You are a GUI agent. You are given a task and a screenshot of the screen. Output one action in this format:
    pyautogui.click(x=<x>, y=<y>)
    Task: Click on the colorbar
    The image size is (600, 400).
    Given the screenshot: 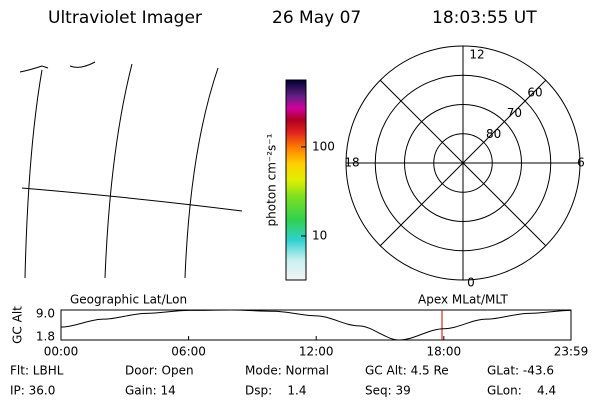 What is the action you would take?
    pyautogui.click(x=296, y=180)
    